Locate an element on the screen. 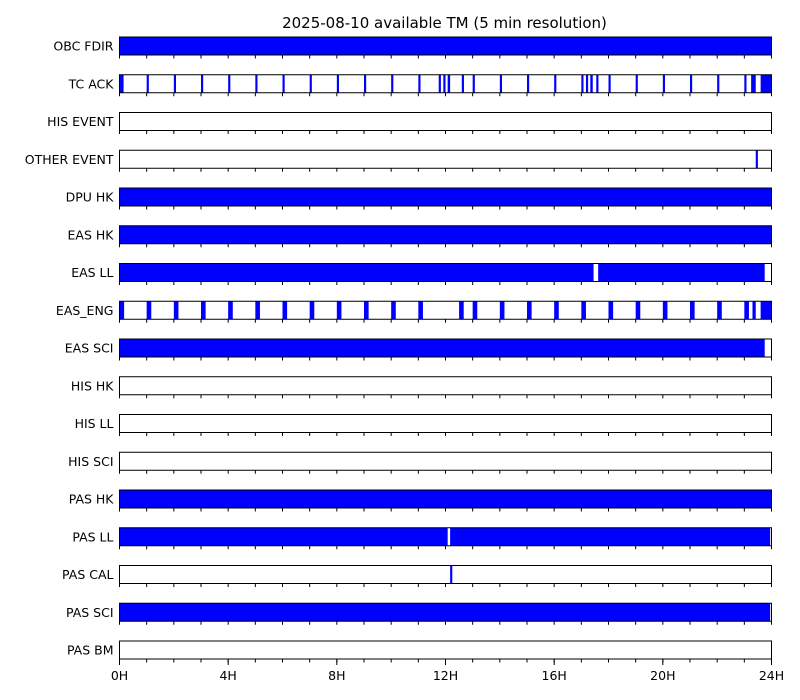  row-label: OBC FDIR is located at coordinates (83, 46).